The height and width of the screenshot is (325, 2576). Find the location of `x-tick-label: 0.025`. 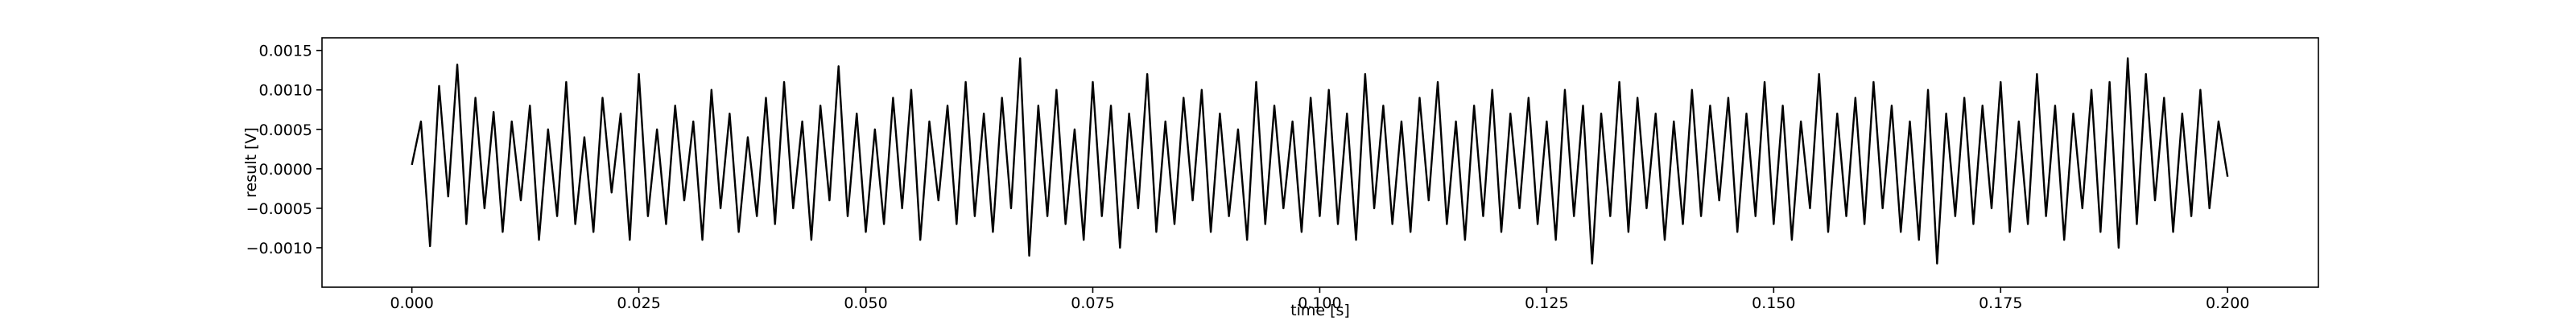

x-tick-label: 0.025 is located at coordinates (638, 303).